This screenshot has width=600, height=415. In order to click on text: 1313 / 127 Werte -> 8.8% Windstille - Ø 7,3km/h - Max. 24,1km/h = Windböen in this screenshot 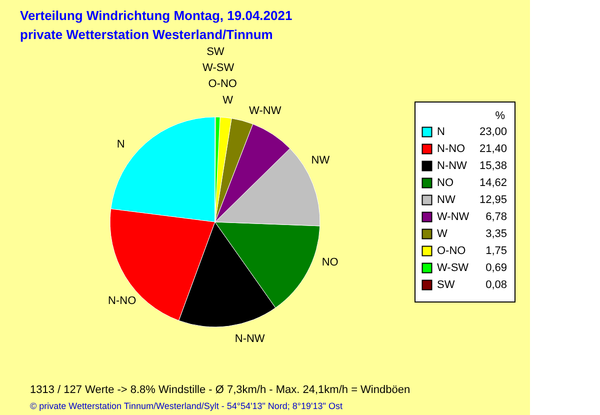, I will do `click(220, 390)`.